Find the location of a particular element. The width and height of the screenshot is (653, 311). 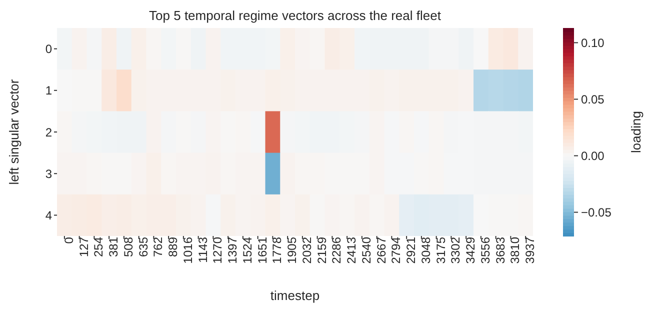

color-bar-title: loading is located at coordinates (636, 132).